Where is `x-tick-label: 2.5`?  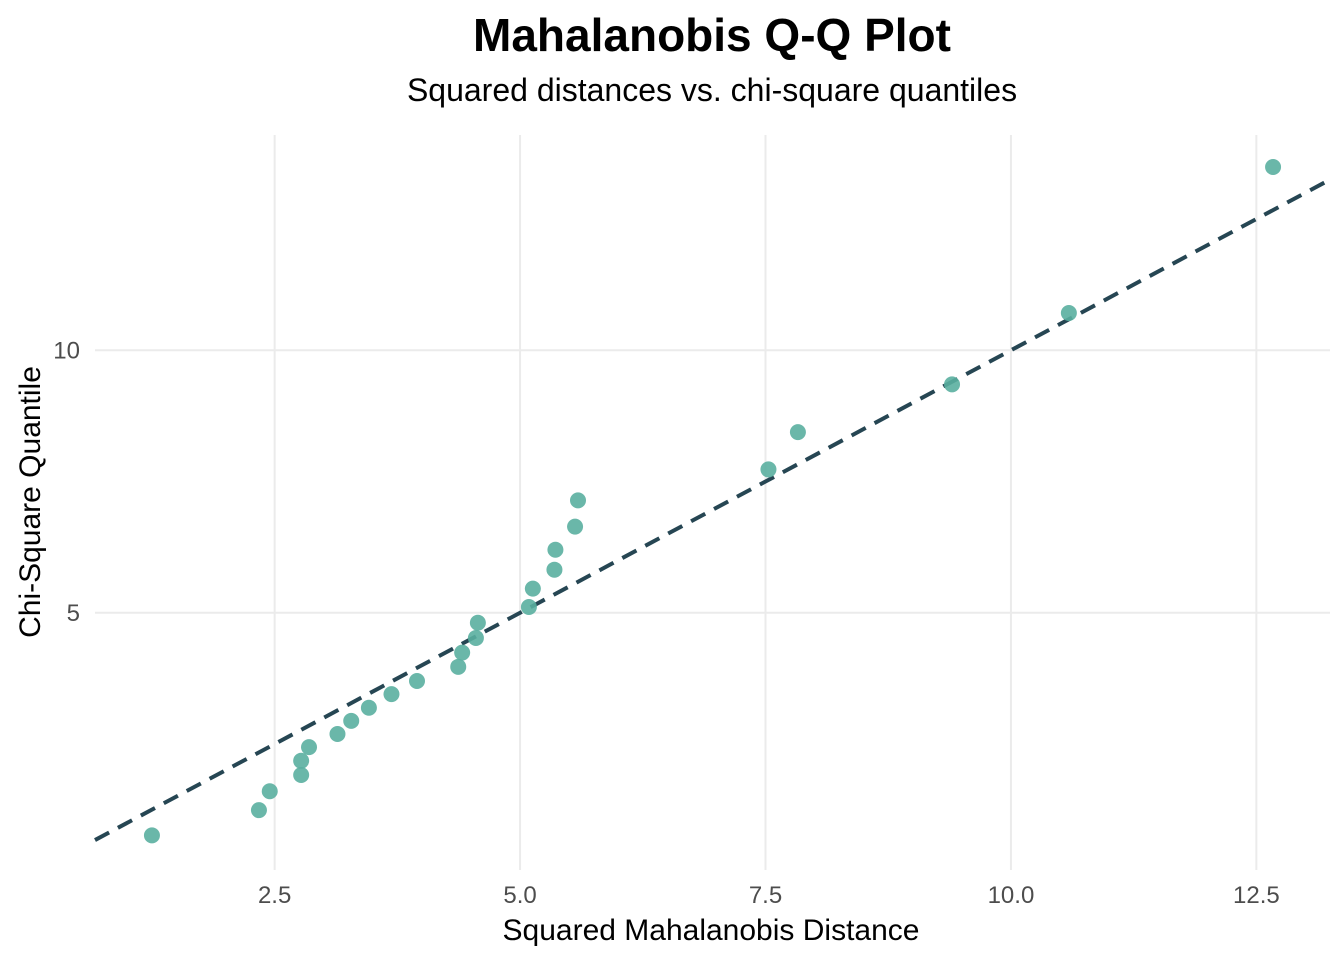 x-tick-label: 2.5 is located at coordinates (274, 895).